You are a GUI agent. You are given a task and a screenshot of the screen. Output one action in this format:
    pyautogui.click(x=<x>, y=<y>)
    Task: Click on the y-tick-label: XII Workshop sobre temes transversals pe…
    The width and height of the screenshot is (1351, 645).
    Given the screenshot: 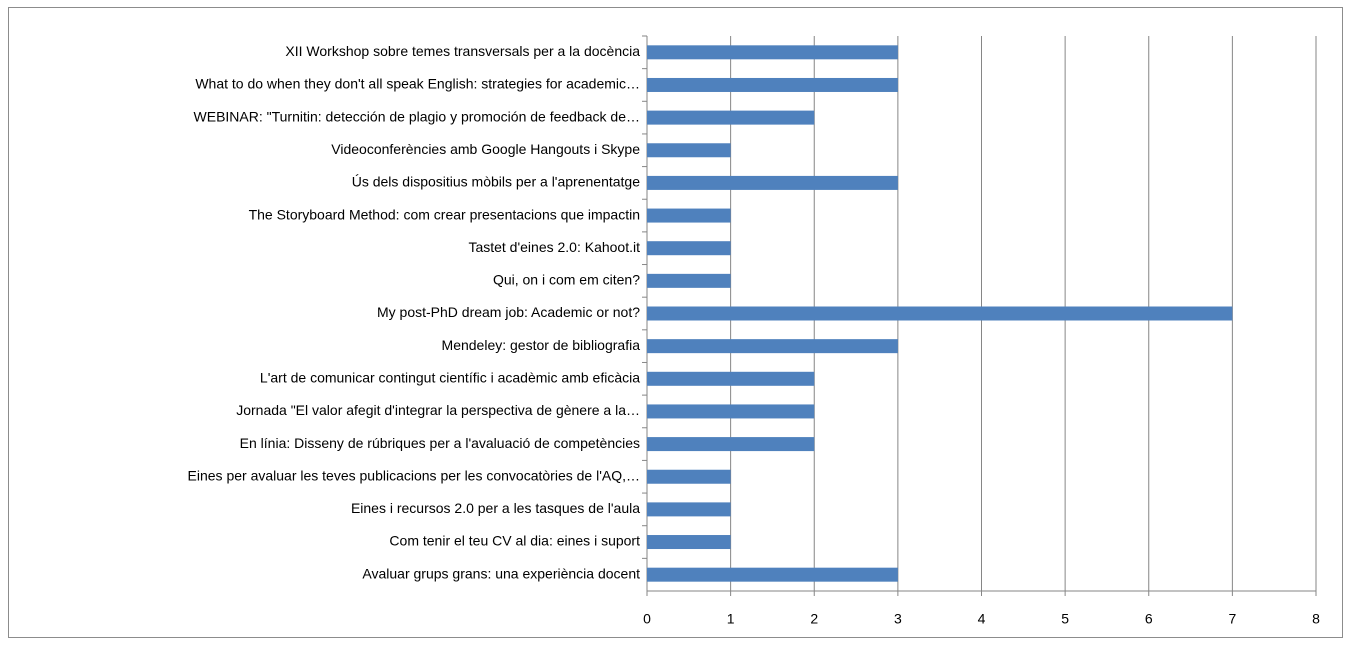 What is the action you would take?
    pyautogui.click(x=462, y=51)
    